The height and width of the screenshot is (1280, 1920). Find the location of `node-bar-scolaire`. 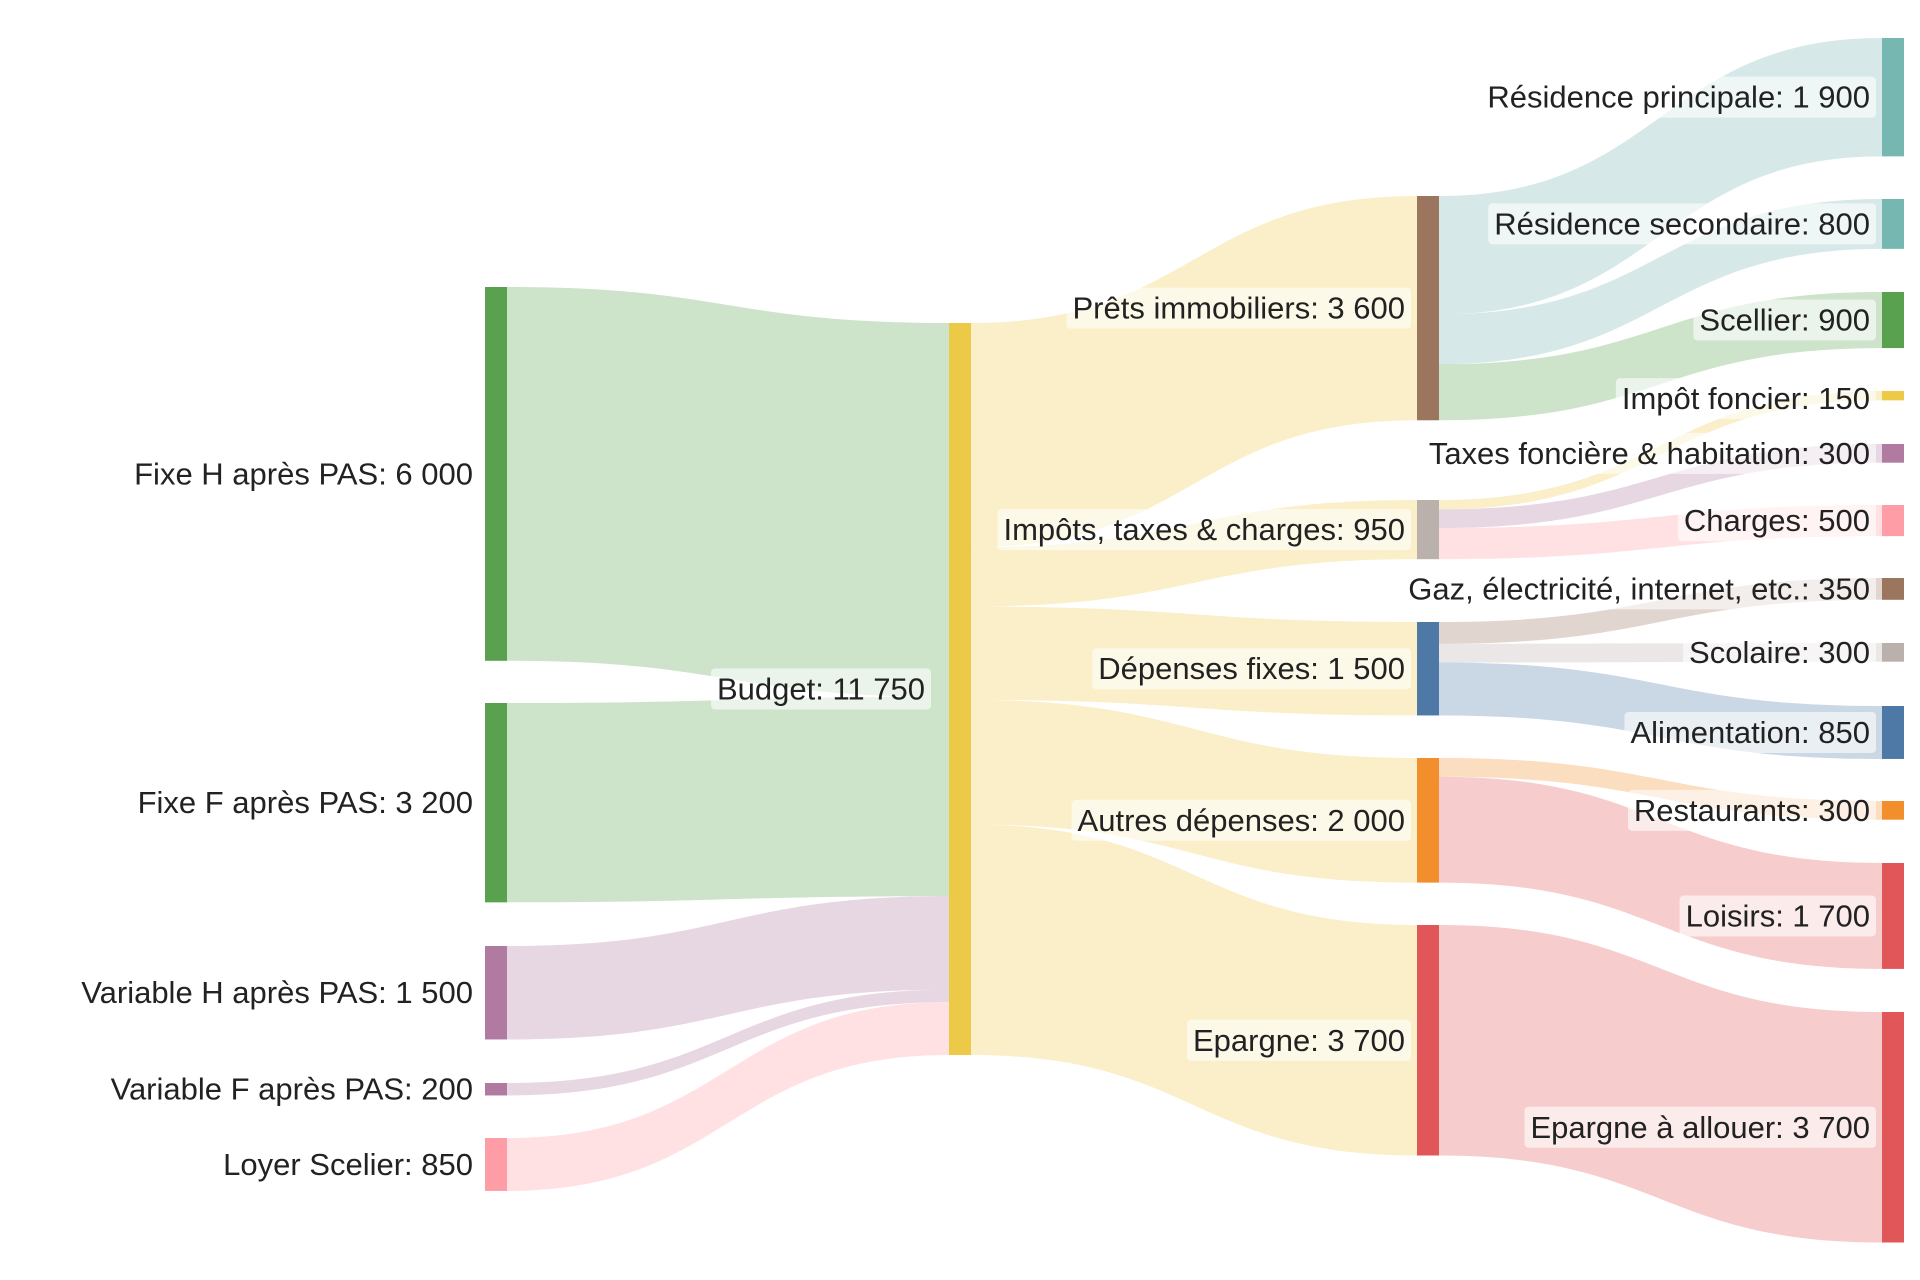

node-bar-scolaire is located at coordinates (1893, 652).